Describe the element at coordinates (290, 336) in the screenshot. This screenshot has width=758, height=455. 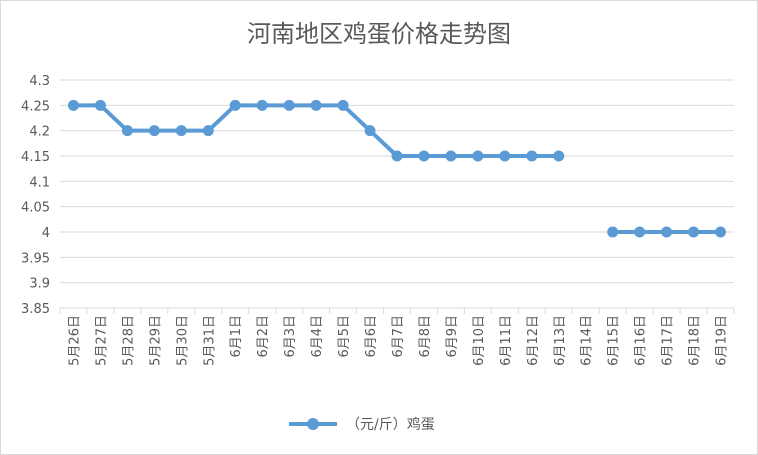
I see `x-tick-label: 6月3日` at that location.